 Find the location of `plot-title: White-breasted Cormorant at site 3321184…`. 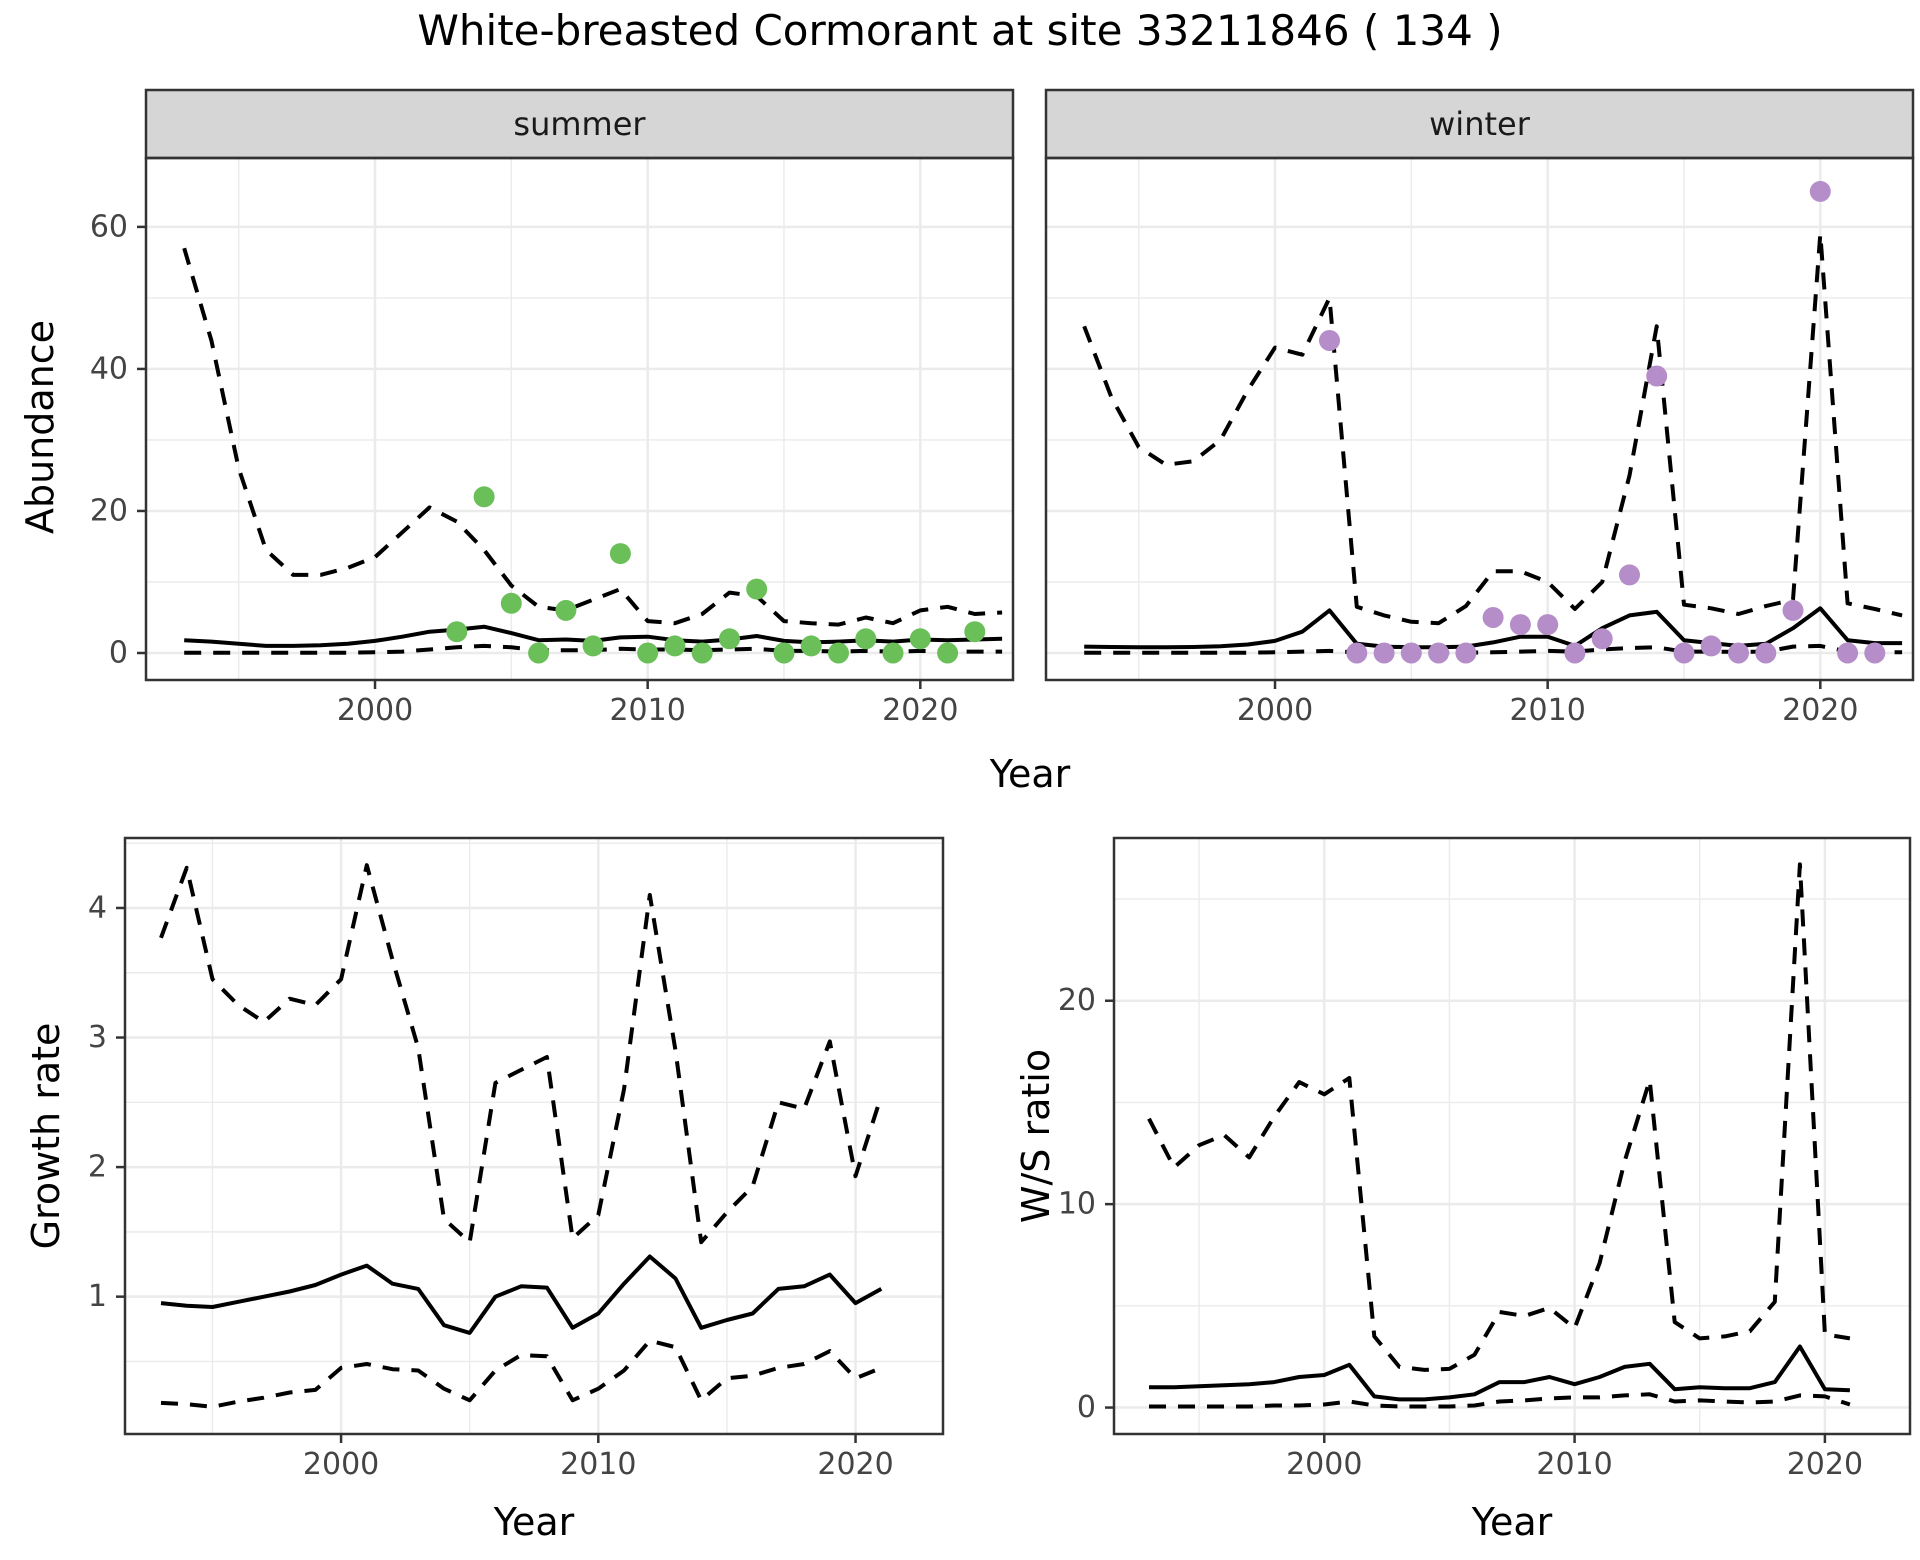

plot-title: White-breasted Cormorant at site 3321184… is located at coordinates (960, 30).